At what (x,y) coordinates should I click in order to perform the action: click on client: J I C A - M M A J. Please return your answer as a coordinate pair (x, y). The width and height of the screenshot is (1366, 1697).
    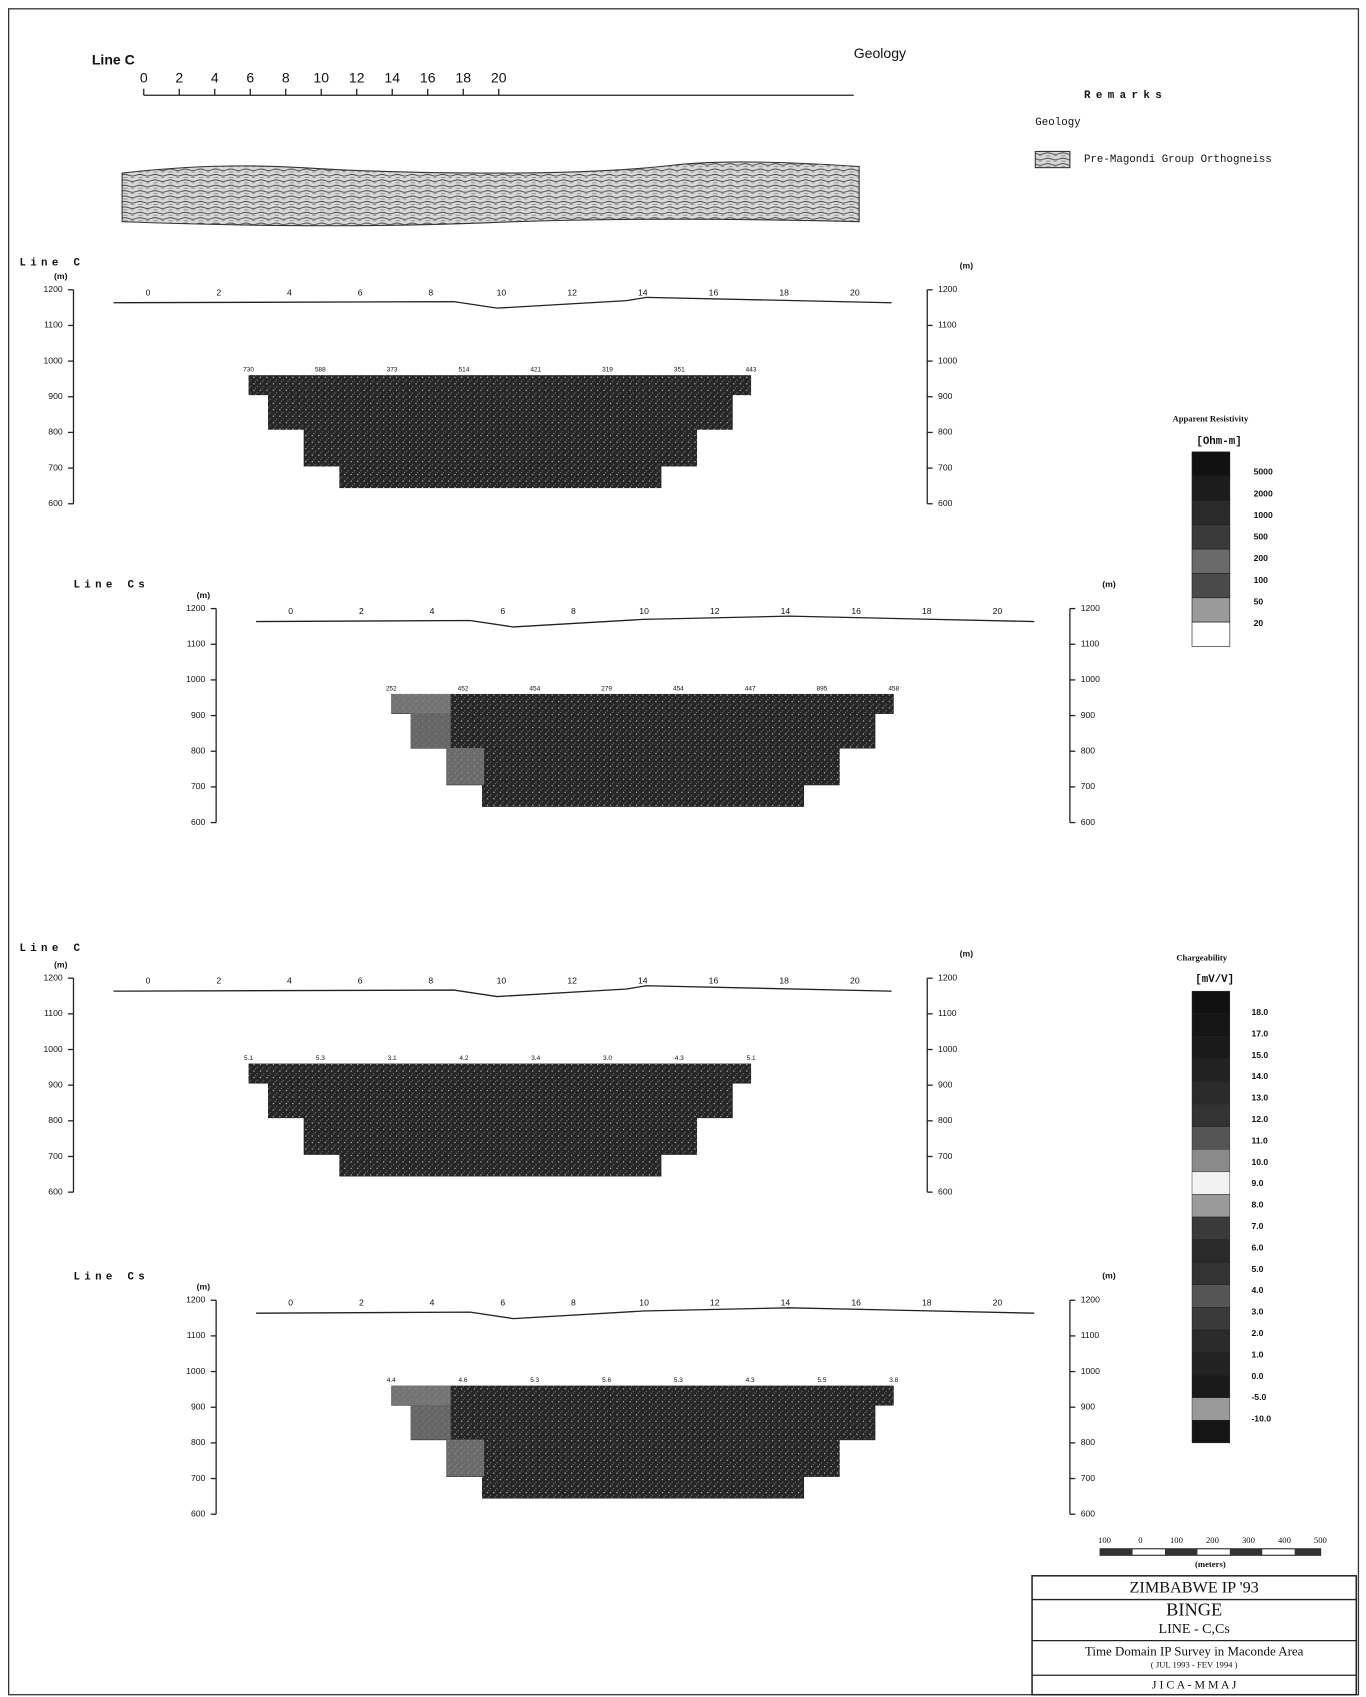
    Looking at the image, I should click on (1194, 1685).